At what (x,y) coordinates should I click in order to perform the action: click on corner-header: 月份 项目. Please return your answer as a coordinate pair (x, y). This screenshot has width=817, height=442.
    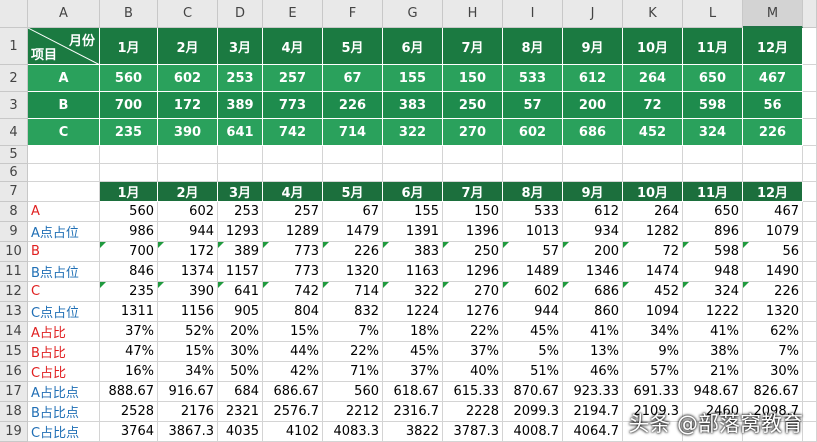
    Looking at the image, I should click on (64, 46).